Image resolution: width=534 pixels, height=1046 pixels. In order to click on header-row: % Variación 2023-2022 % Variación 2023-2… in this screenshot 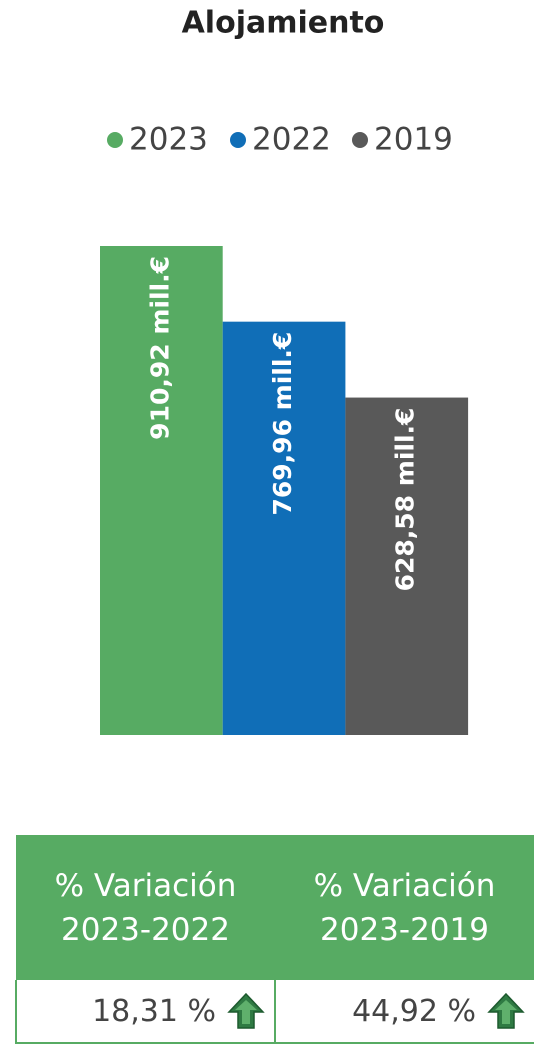, I will do `click(275, 907)`.